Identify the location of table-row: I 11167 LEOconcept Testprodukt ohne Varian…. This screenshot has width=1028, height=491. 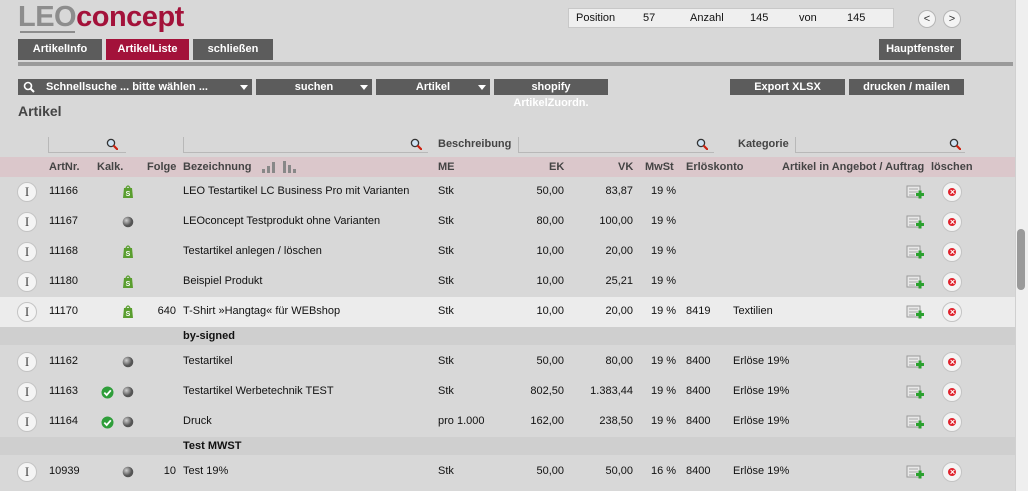
(507, 222).